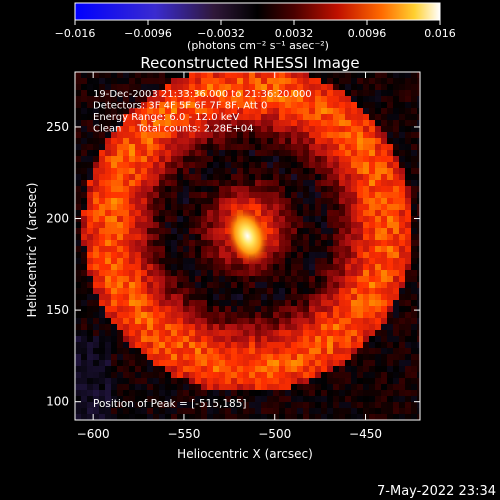  I want to click on annotation-line: Detectors: 3F 4F 5F 6F 7F 8F, Att 0, so click(180, 106).